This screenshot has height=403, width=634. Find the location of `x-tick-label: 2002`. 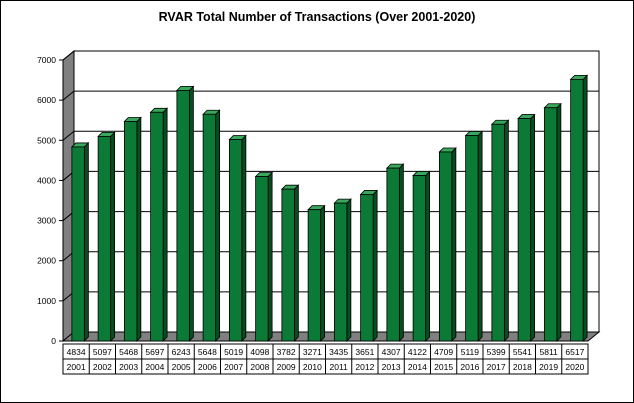

x-tick-label: 2002 is located at coordinates (102, 367).